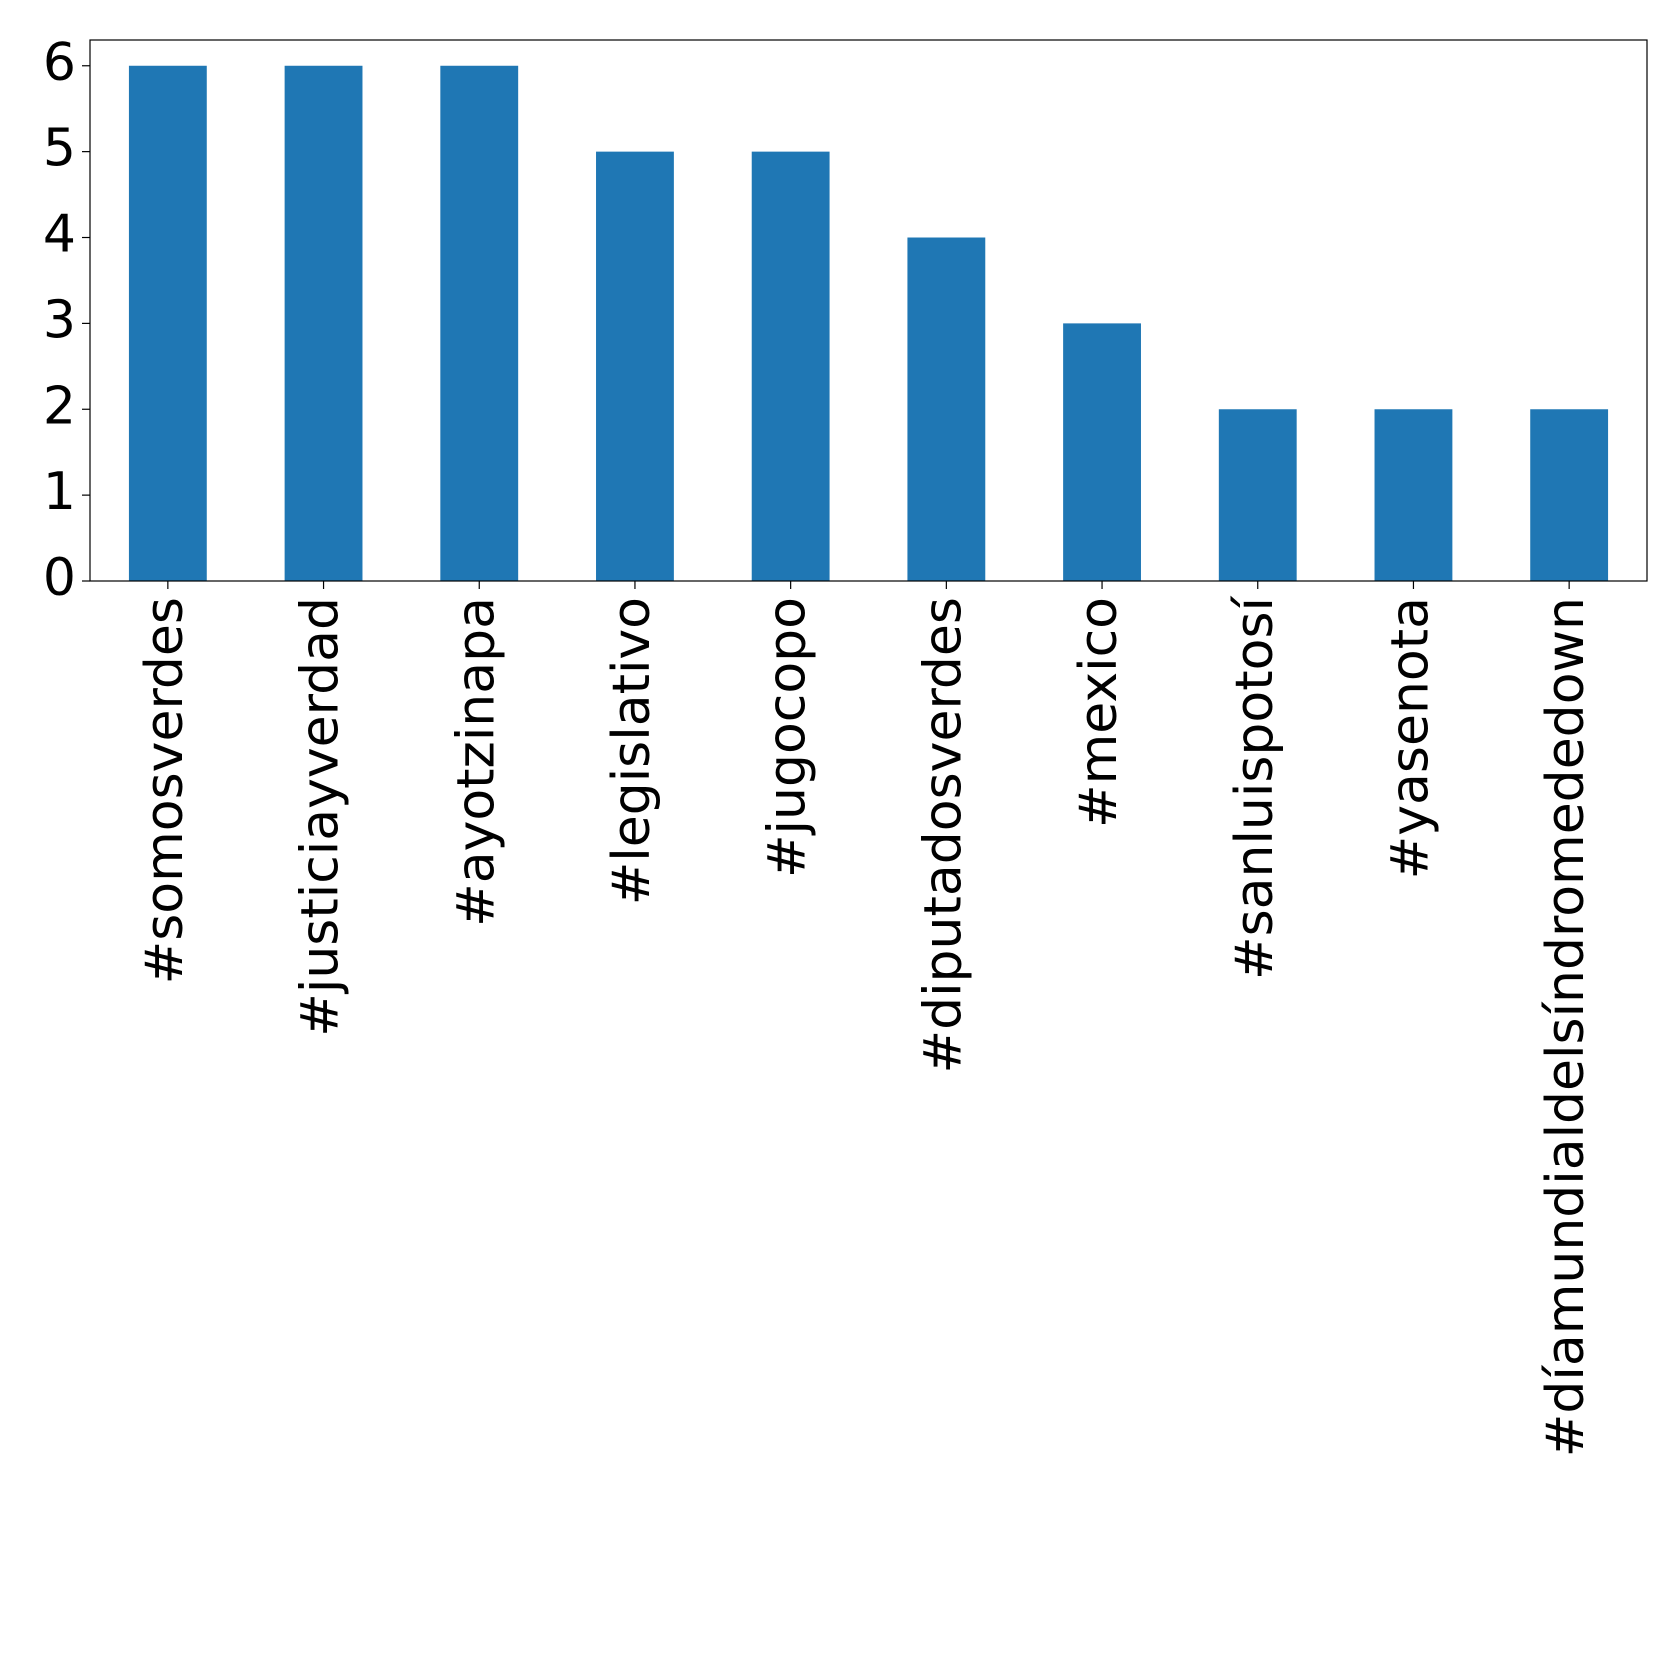 The height and width of the screenshot is (1661, 1679). Describe the element at coordinates (59, 320) in the screenshot. I see `y-tick-label: 3` at that location.